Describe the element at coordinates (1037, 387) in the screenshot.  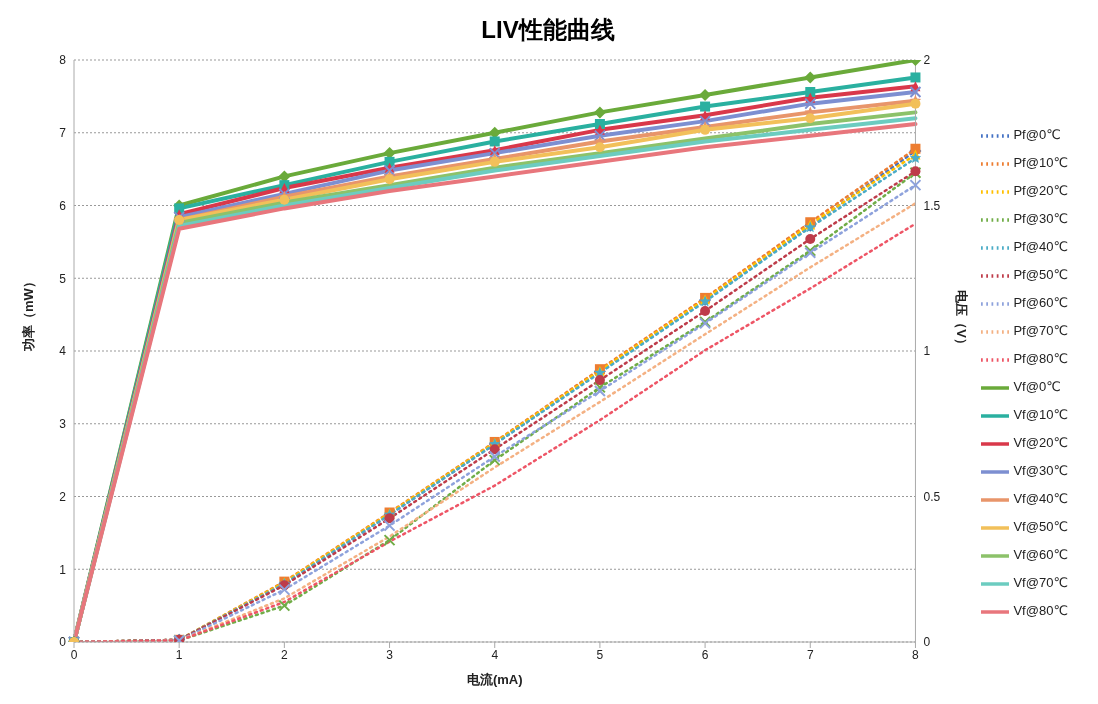
I see `legend-label: Vf@0℃` at that location.